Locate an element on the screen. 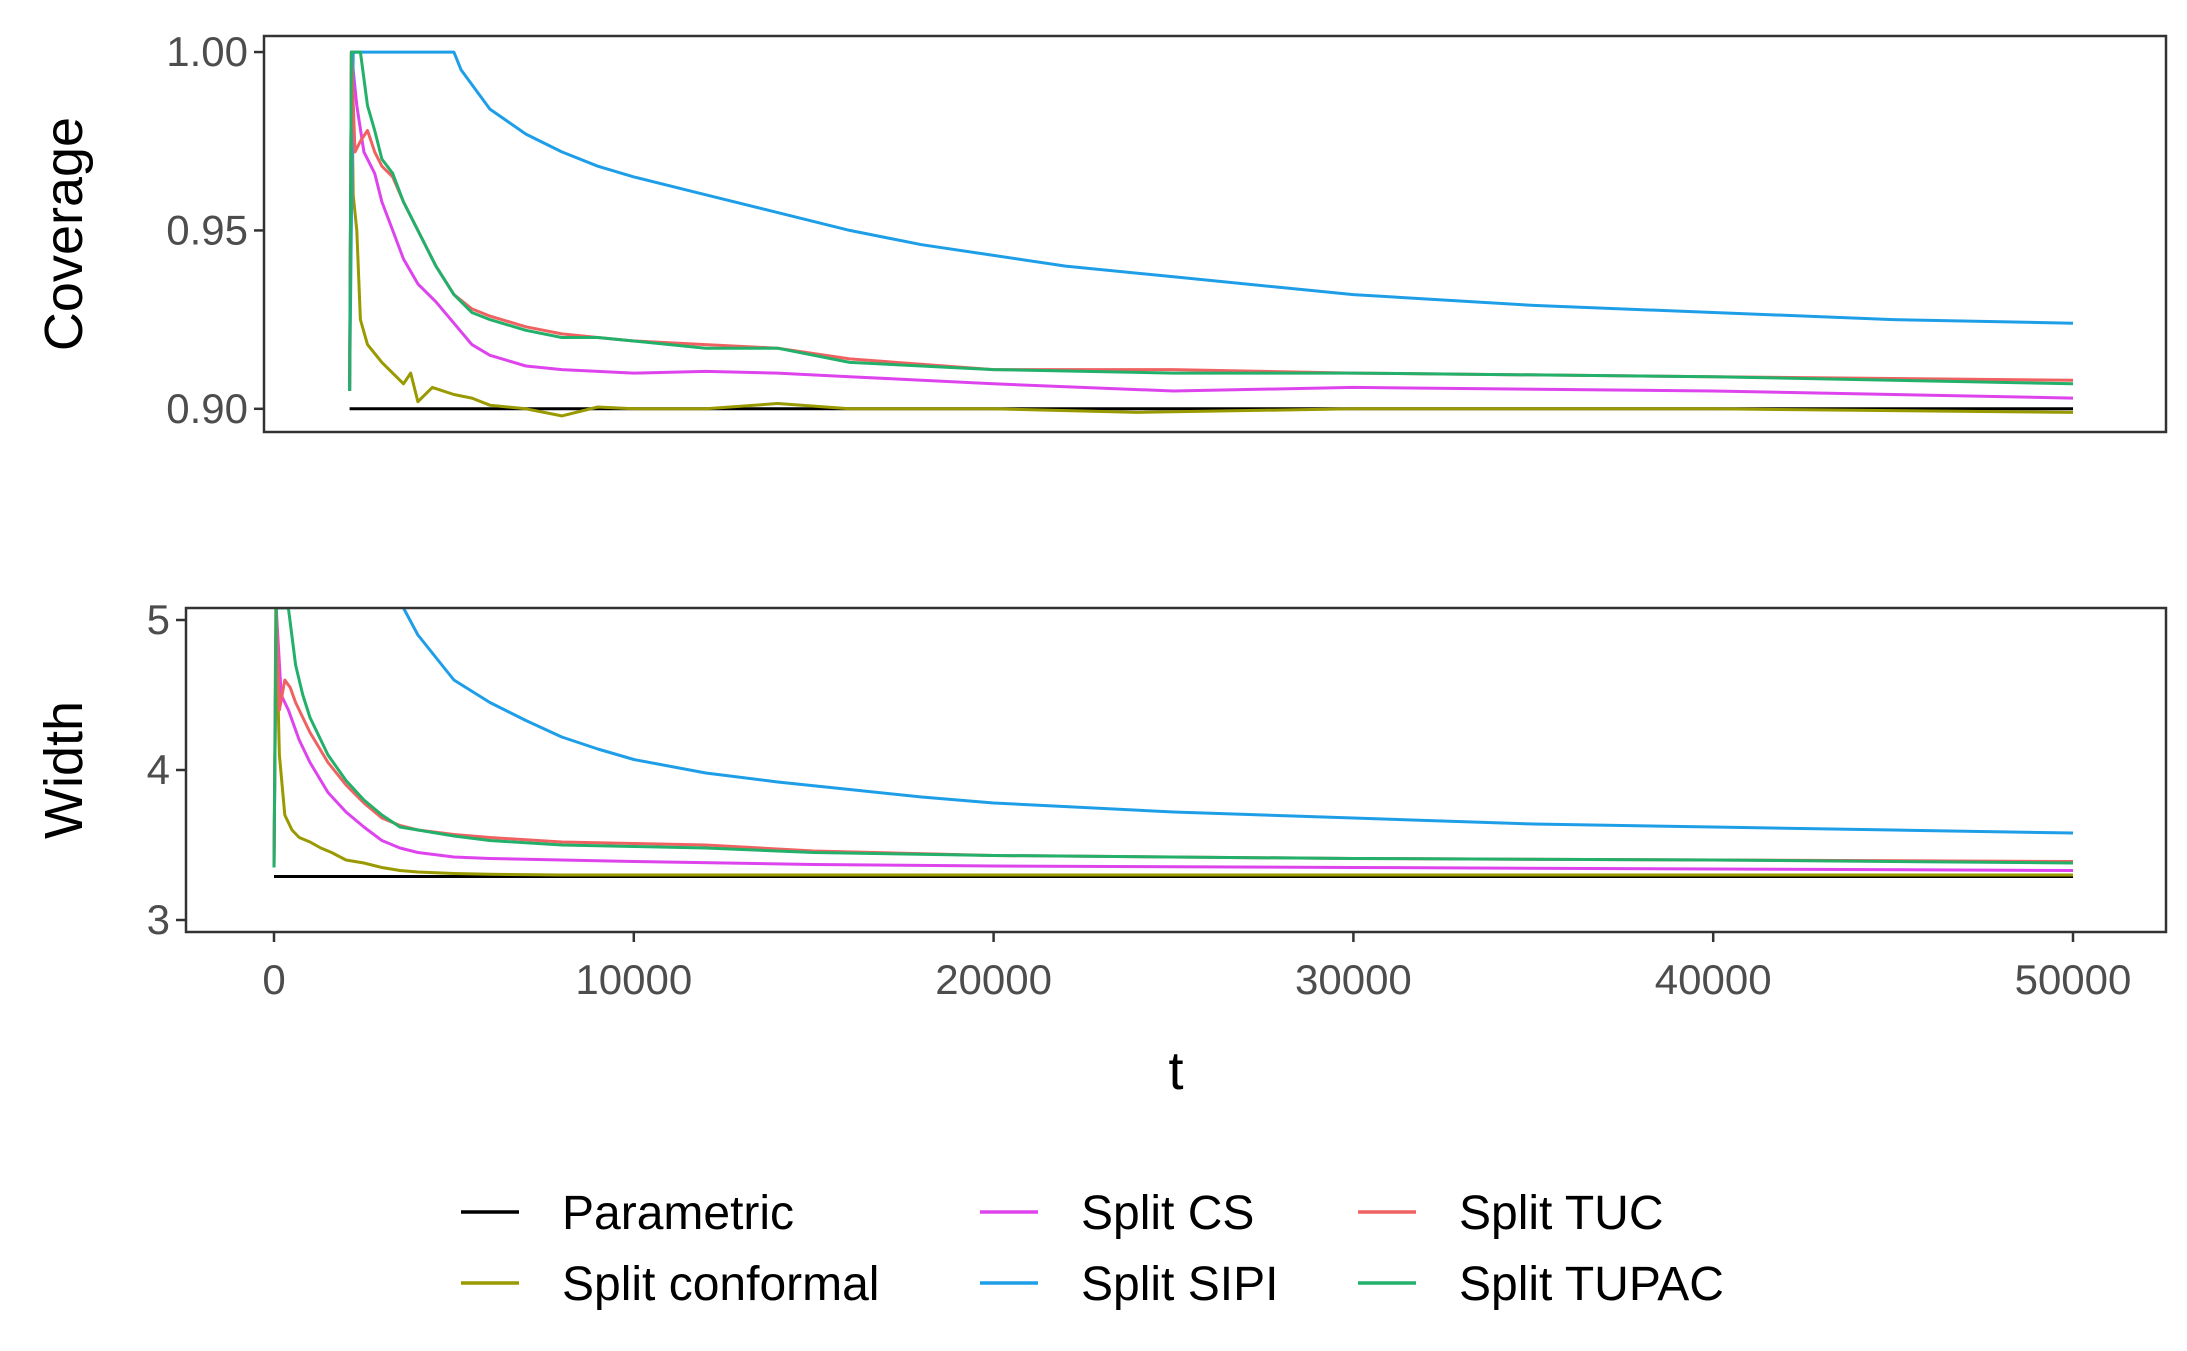 This screenshot has height=1351, width=2187. legend-label-split-cs: Split CS is located at coordinates (1167, 1213).